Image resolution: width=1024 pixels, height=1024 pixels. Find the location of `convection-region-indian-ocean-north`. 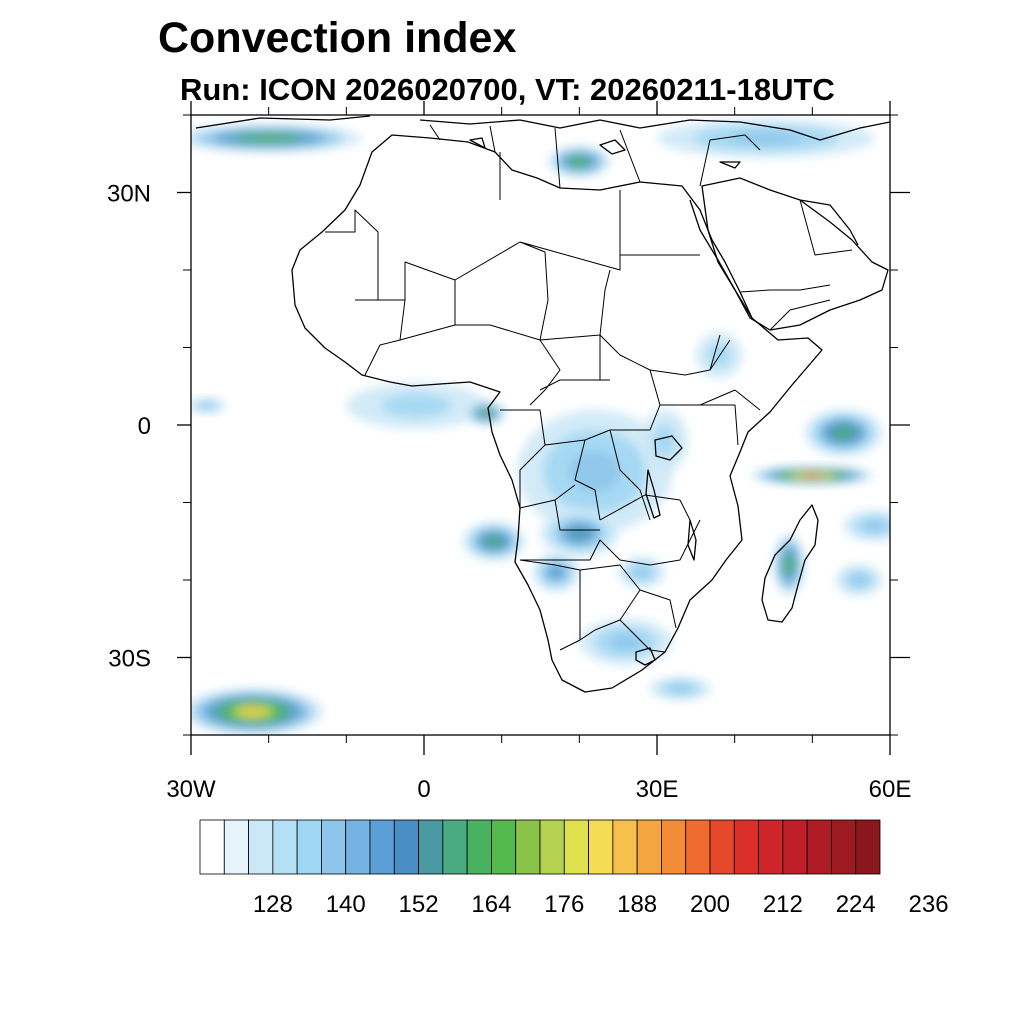

convection-region-indian-ocean-north is located at coordinates (843, 432).